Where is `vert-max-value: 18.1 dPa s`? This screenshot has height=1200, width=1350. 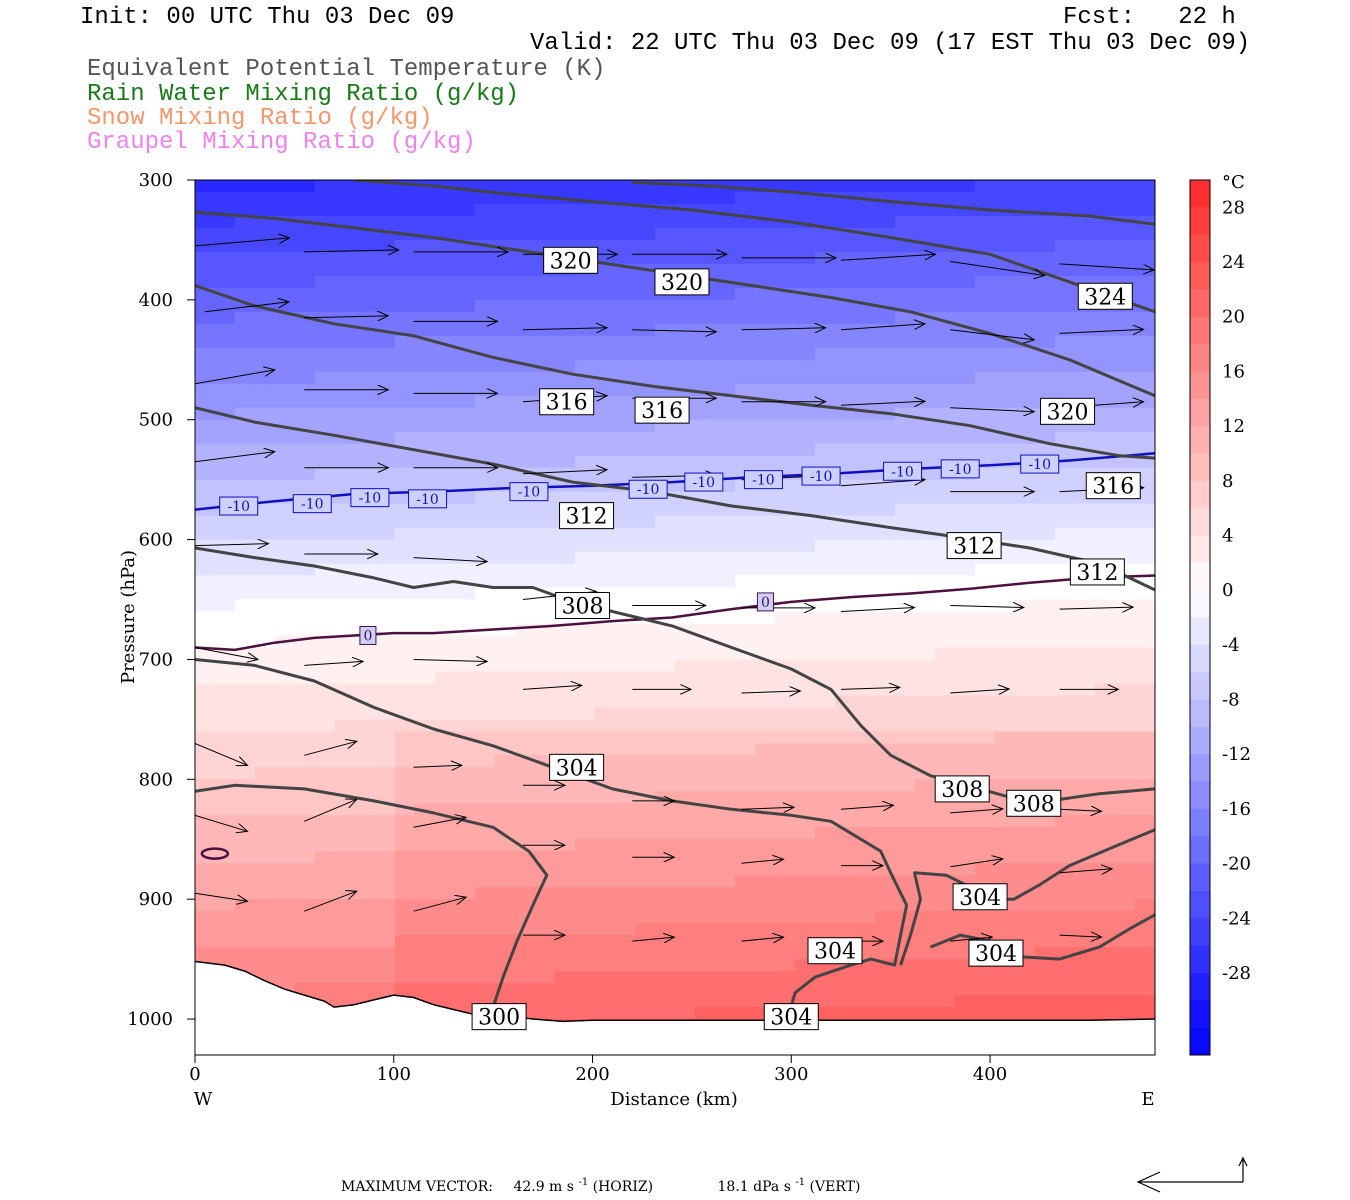 vert-max-value: 18.1 dPa s is located at coordinates (754, 1187).